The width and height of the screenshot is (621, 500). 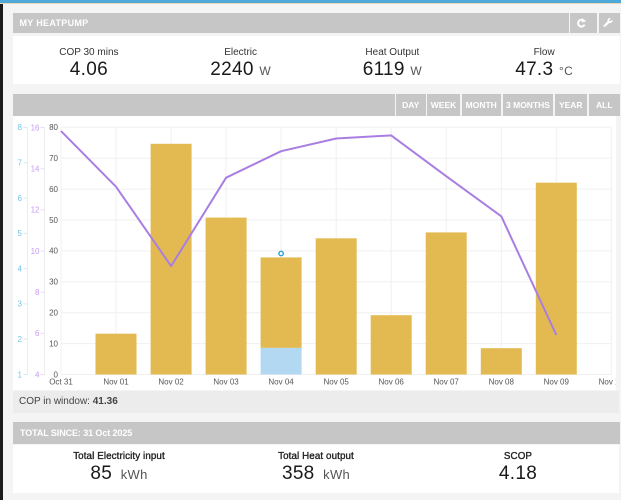 I want to click on svg-text: 7, so click(x=20, y=163).